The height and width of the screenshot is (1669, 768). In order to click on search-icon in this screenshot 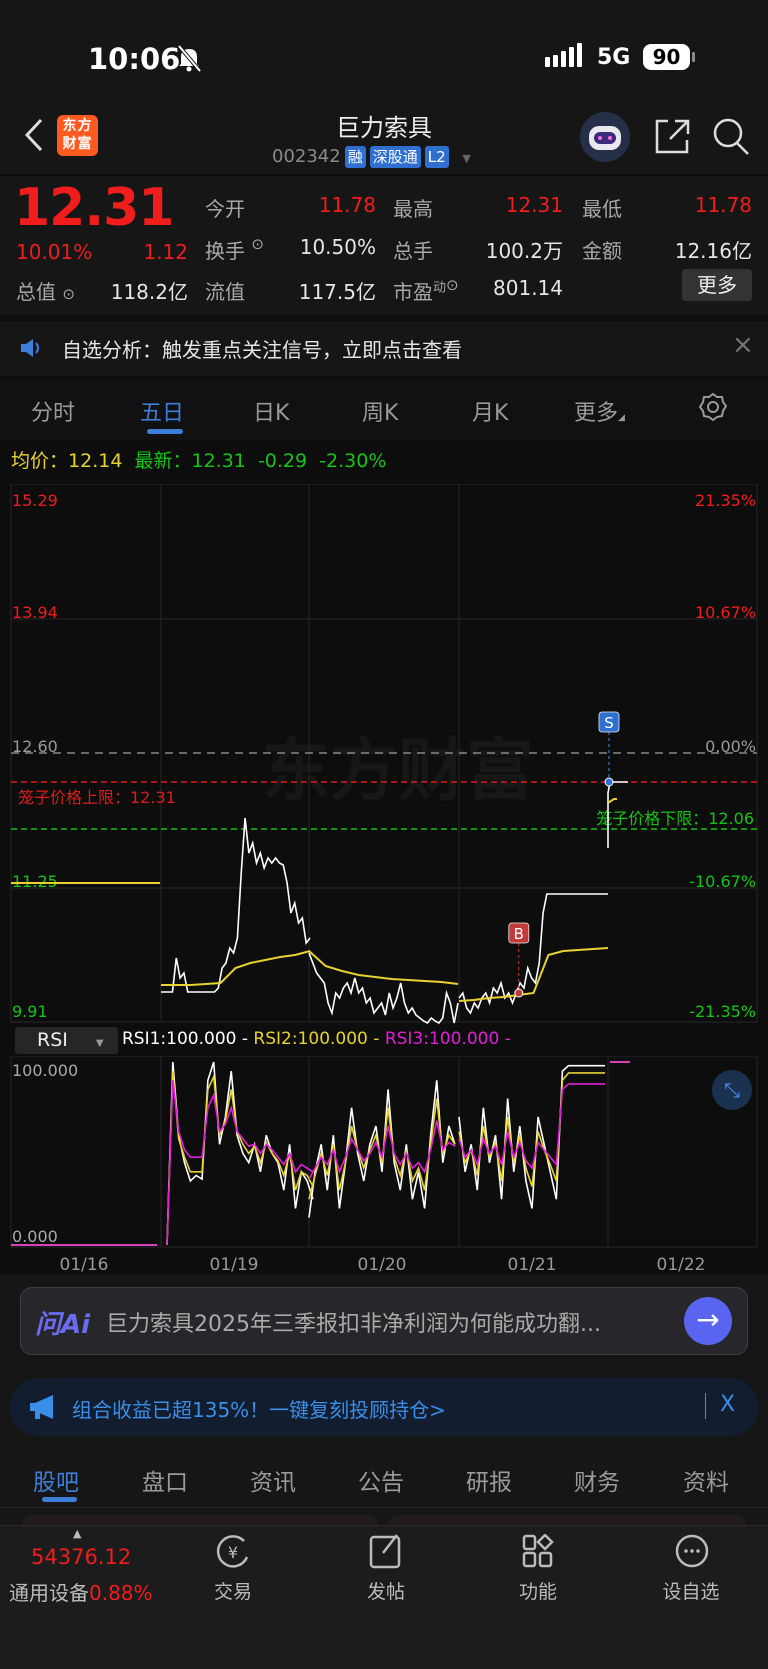, I will do `click(732, 137)`.